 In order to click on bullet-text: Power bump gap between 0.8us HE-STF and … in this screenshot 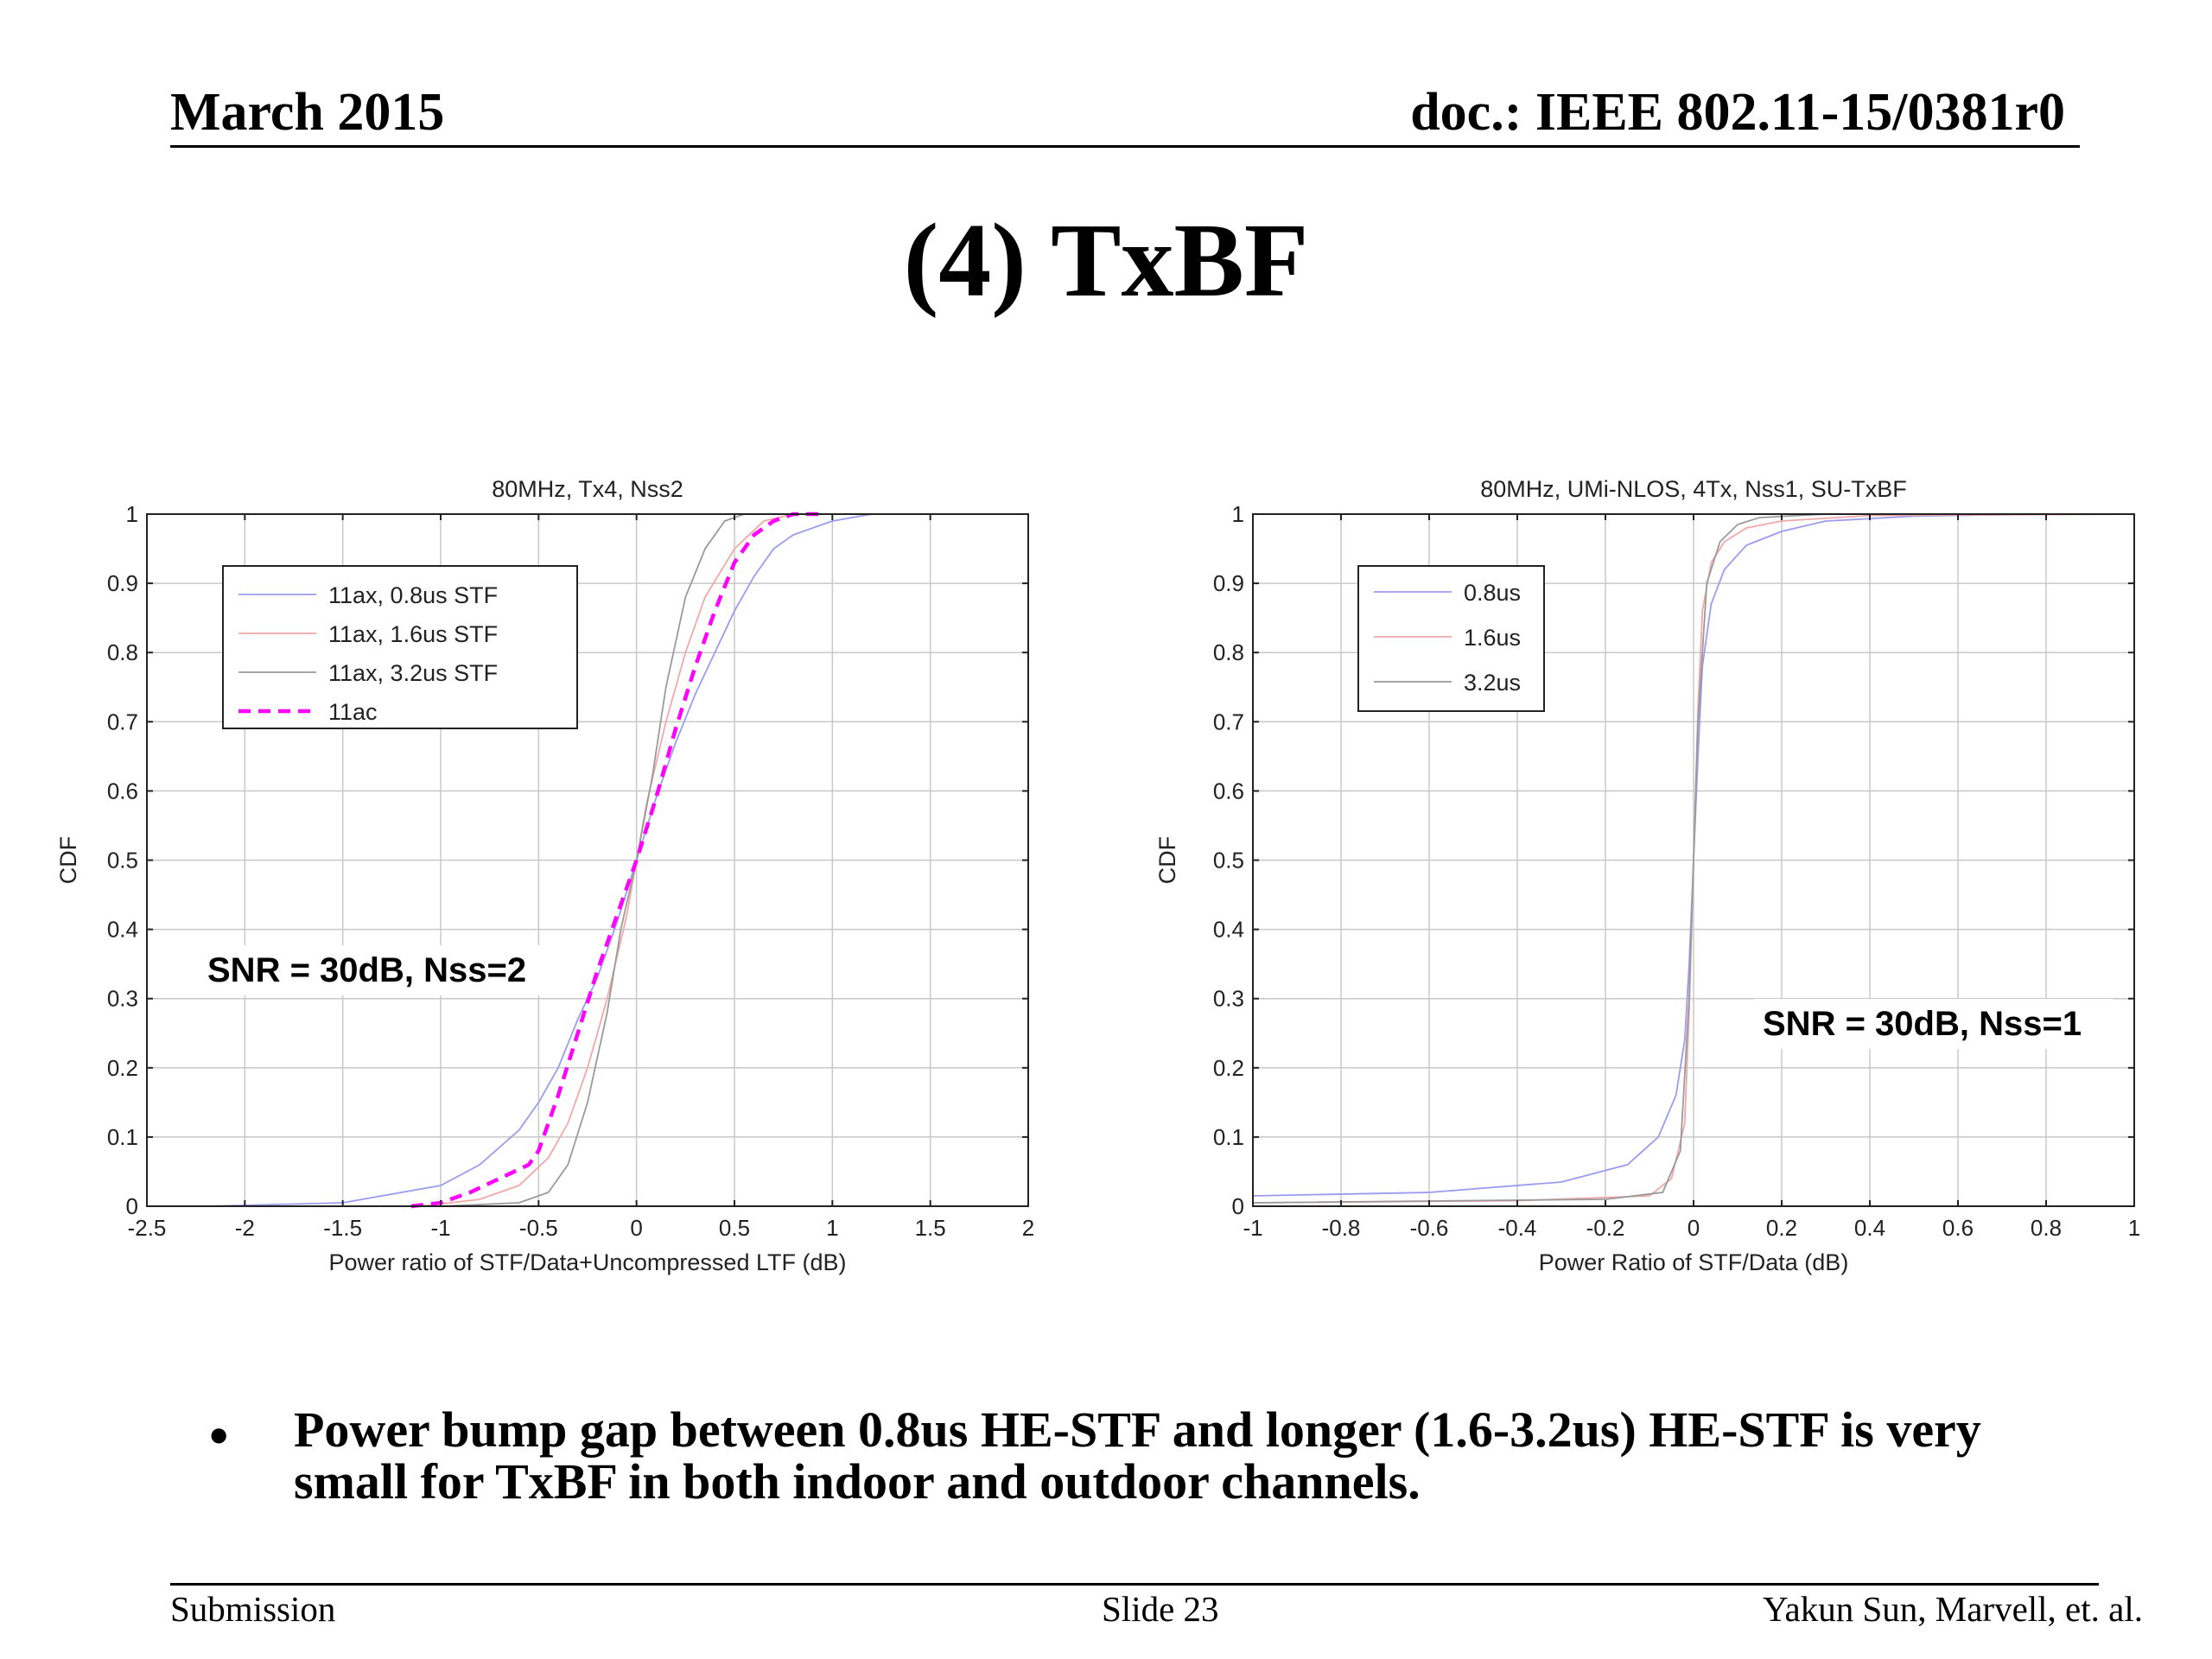, I will do `click(1137, 1456)`.